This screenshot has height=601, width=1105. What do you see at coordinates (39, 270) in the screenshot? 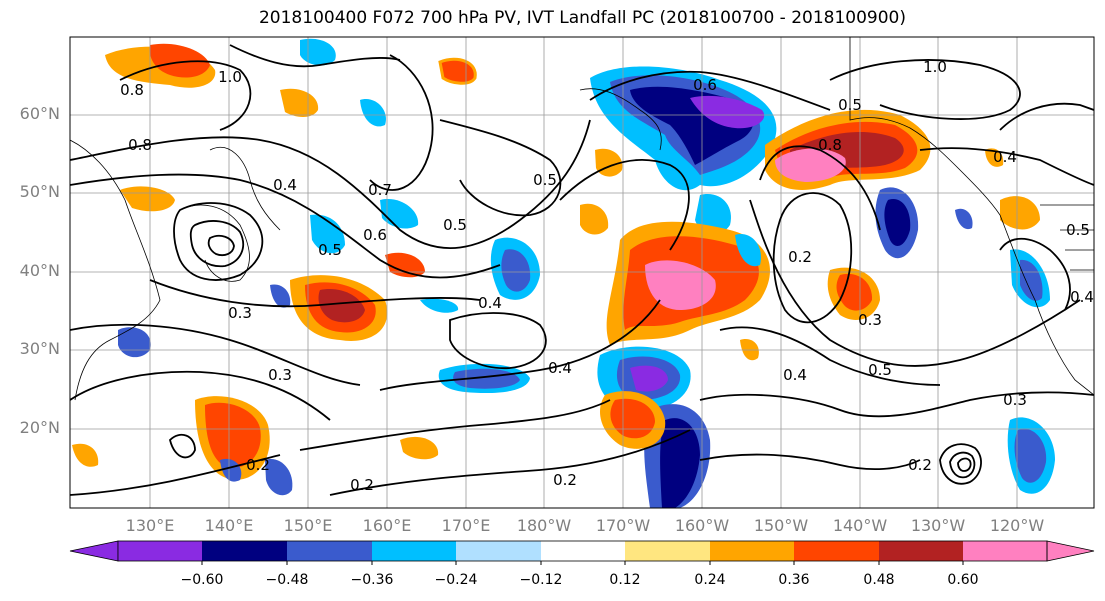
I see `lat-label: 40°N` at bounding box center [39, 270].